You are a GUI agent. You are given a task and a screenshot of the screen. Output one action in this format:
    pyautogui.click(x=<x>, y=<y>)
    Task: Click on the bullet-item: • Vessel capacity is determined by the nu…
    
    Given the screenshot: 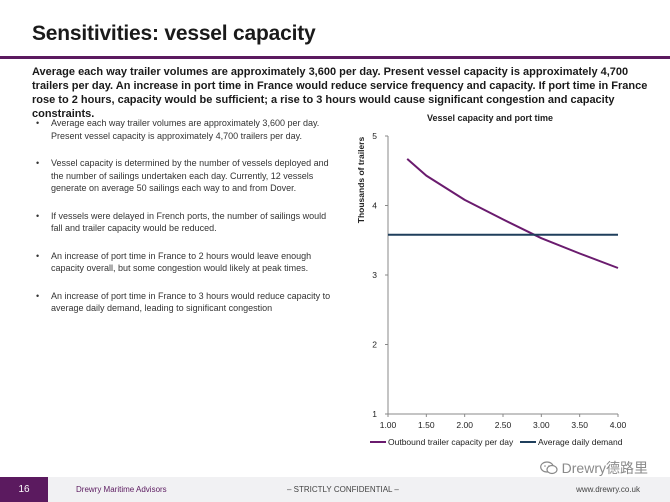 What is the action you would take?
    pyautogui.click(x=186, y=176)
    